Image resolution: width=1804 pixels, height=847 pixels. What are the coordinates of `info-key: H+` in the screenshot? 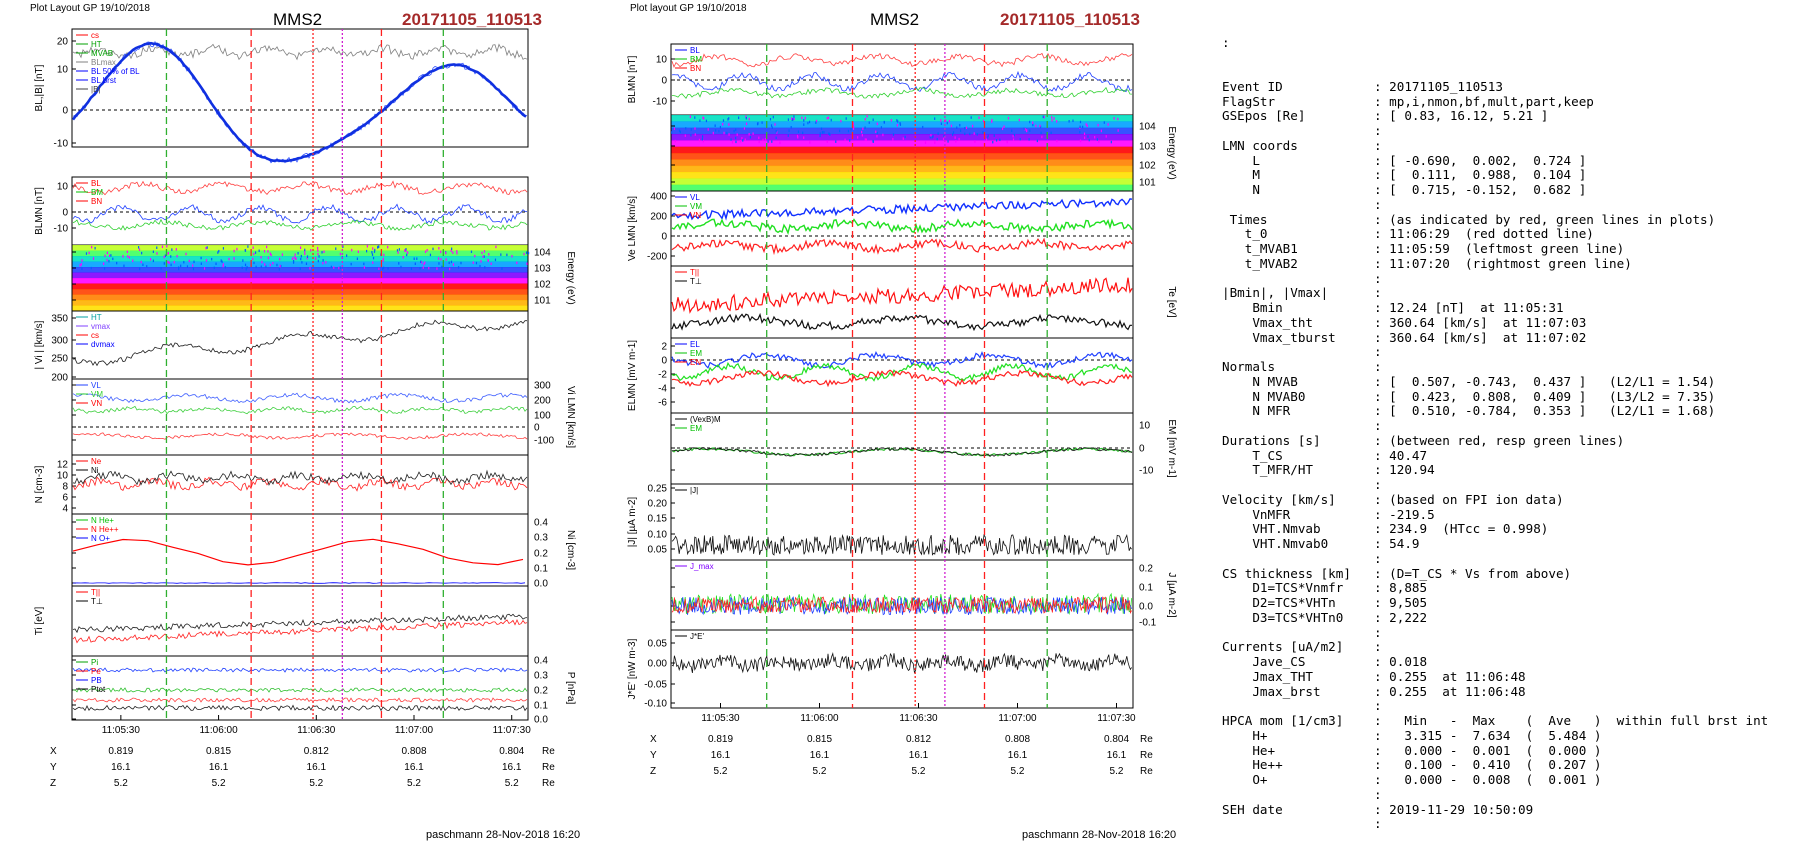 It's located at (1245, 735).